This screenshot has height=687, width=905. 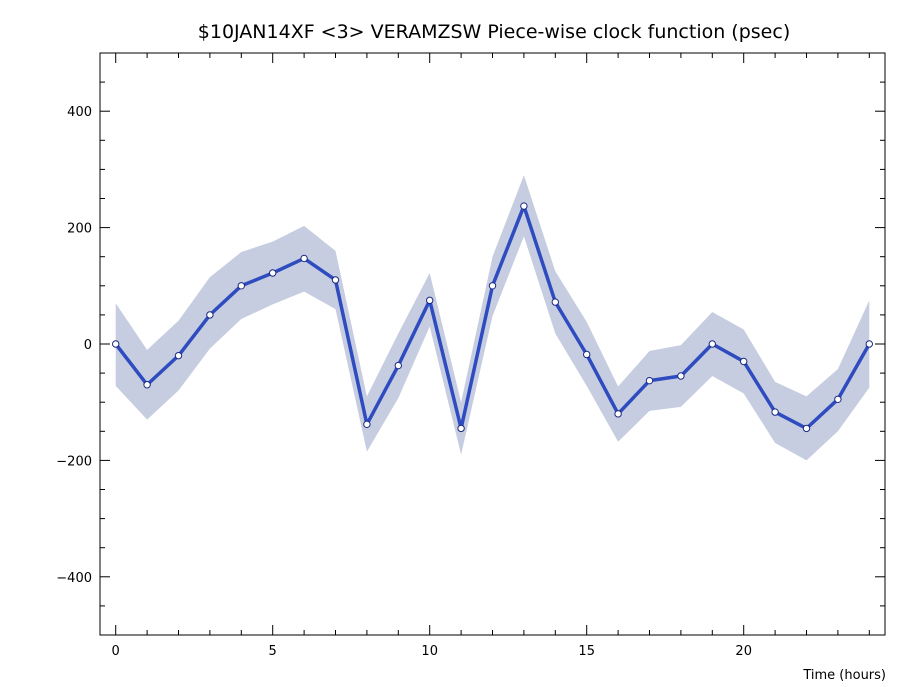 I want to click on y-tick-label: 400, so click(x=79, y=112).